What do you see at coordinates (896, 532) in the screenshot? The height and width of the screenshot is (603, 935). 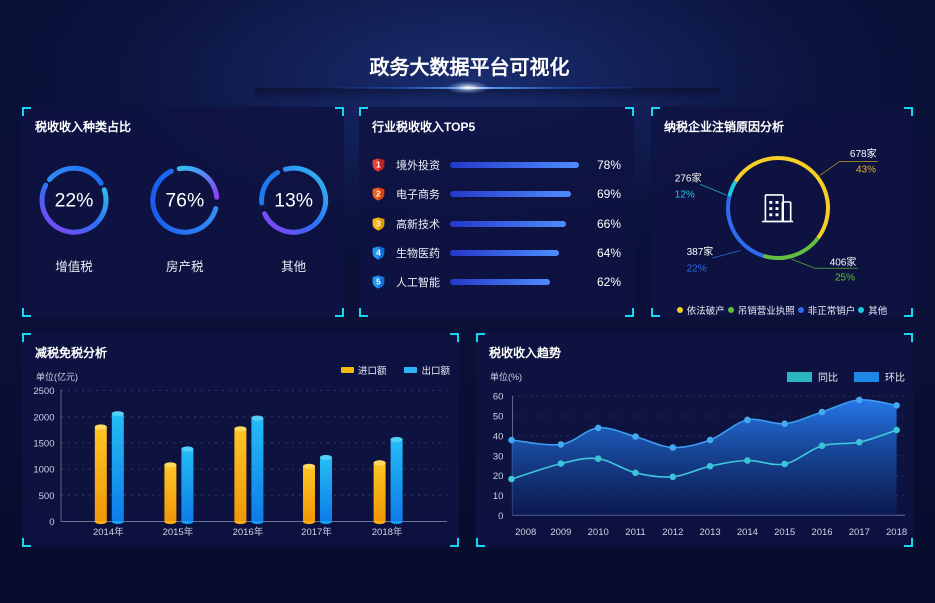 I see `svg-text: 2018` at bounding box center [896, 532].